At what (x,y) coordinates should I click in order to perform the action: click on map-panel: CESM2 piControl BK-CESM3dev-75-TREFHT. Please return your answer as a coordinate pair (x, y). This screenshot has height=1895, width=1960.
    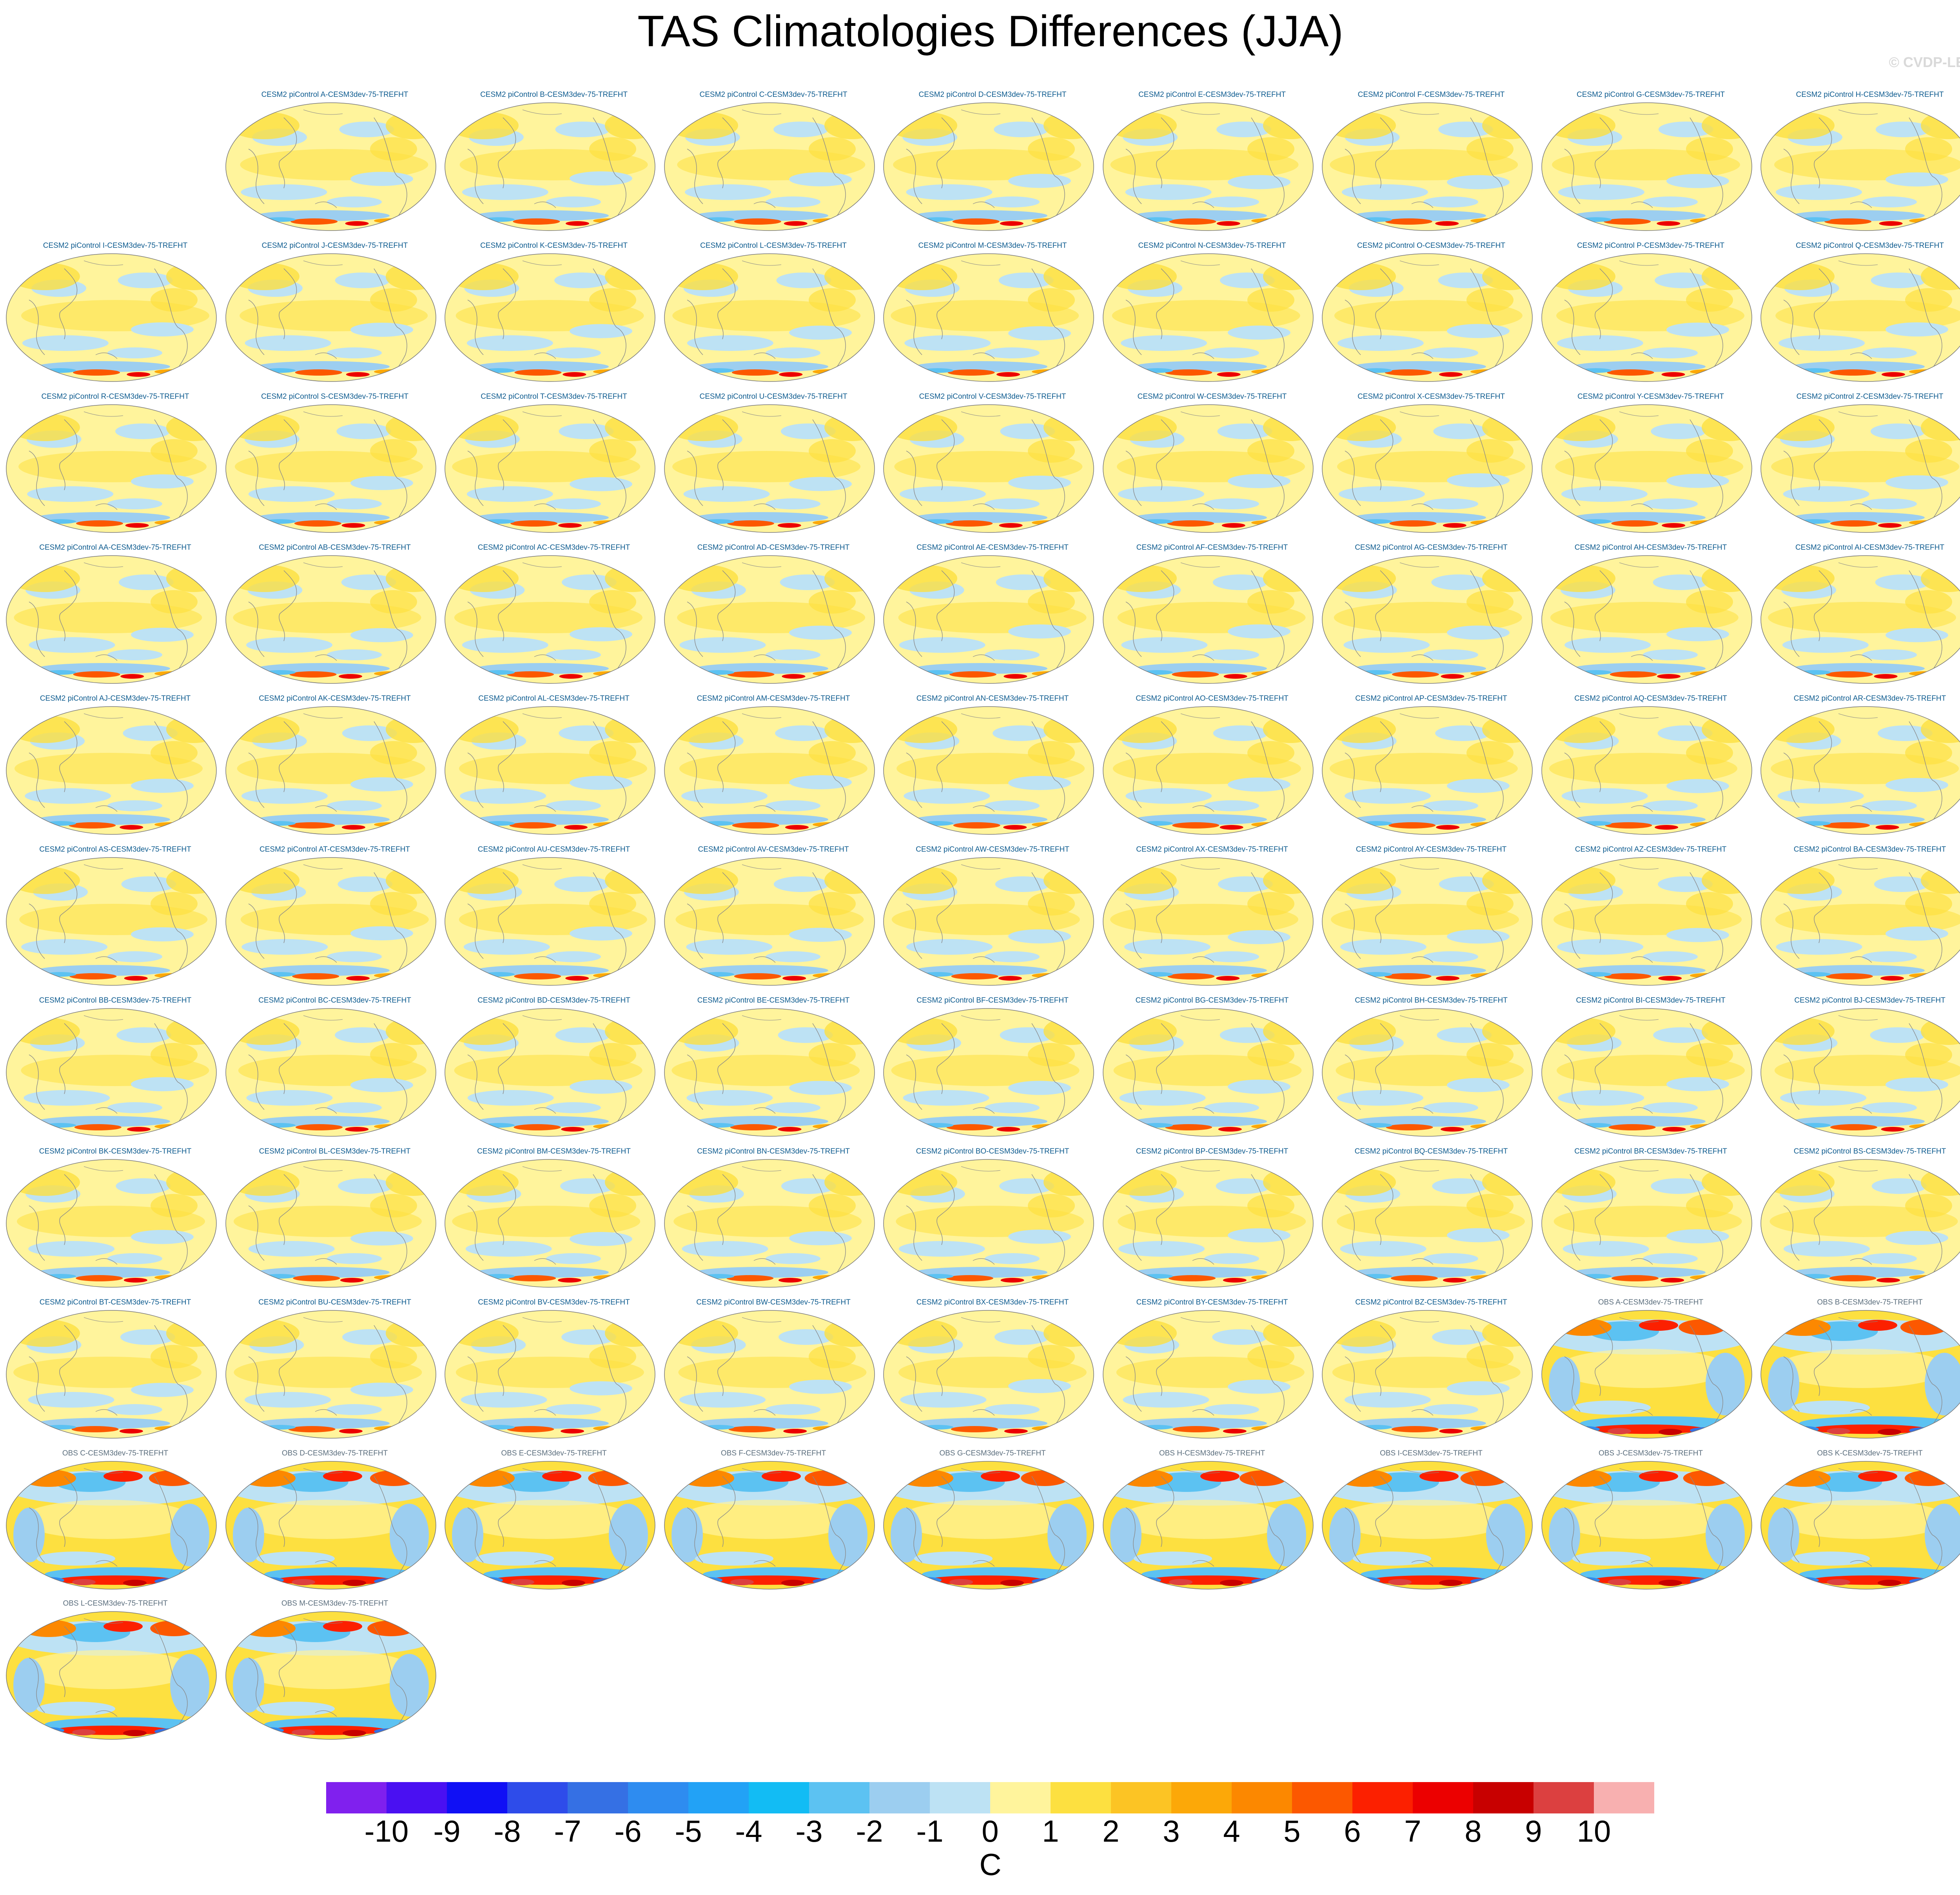
    Looking at the image, I should click on (115, 1226).